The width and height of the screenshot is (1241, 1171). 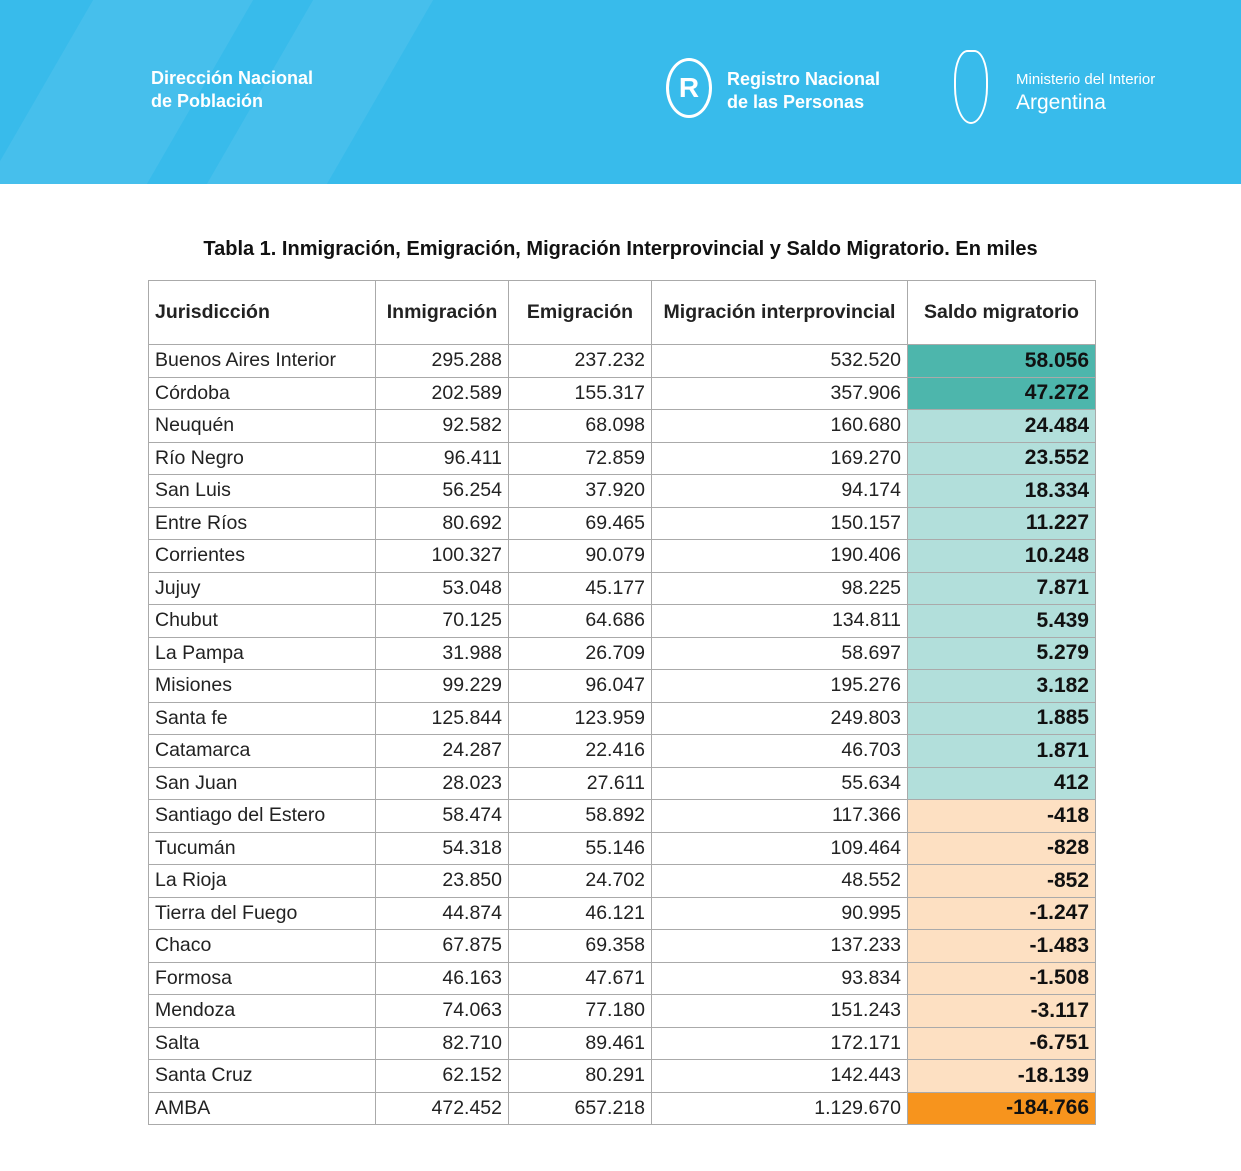 I want to click on cell-saldo: 412, so click(x=1001, y=783).